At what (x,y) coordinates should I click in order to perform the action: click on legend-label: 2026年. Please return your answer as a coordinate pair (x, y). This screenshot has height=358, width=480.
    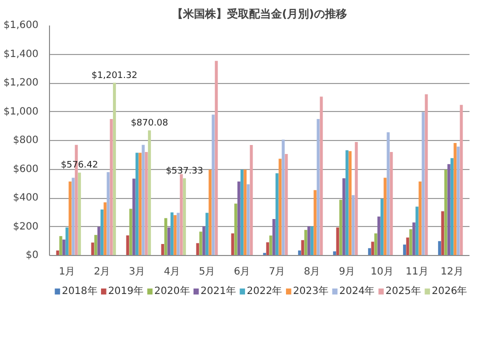
    Looking at the image, I should click on (450, 291).